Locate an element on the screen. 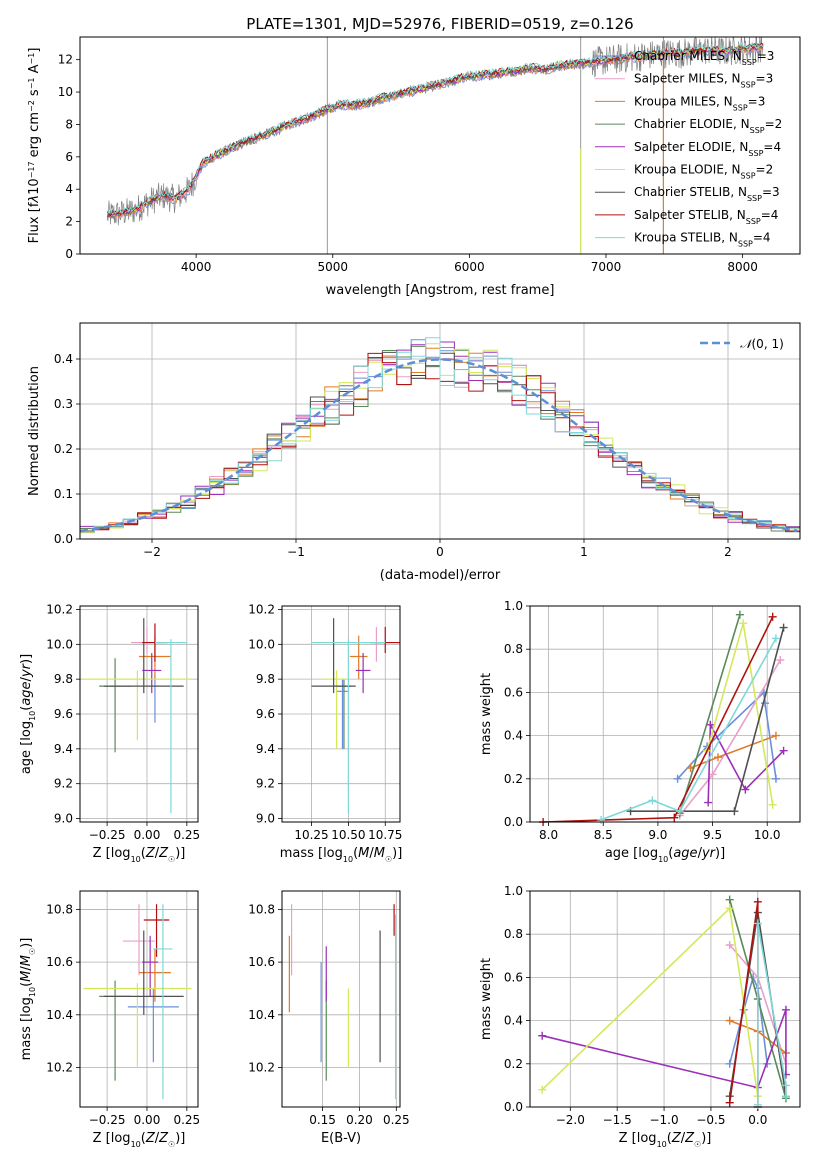 The image size is (819, 1170). x-tick-label: 10.75 is located at coordinates (385, 835).